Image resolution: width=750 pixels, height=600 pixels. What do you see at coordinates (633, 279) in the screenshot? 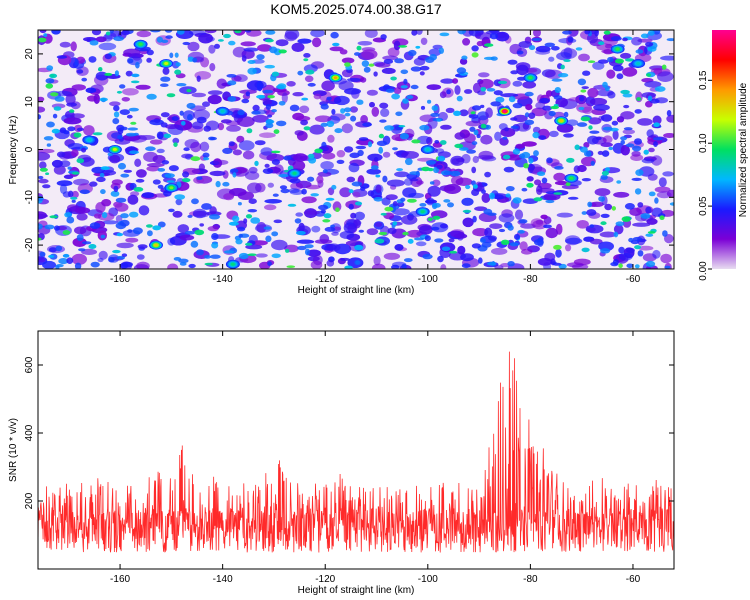
I see `x-tick-label: -60` at bounding box center [633, 279].